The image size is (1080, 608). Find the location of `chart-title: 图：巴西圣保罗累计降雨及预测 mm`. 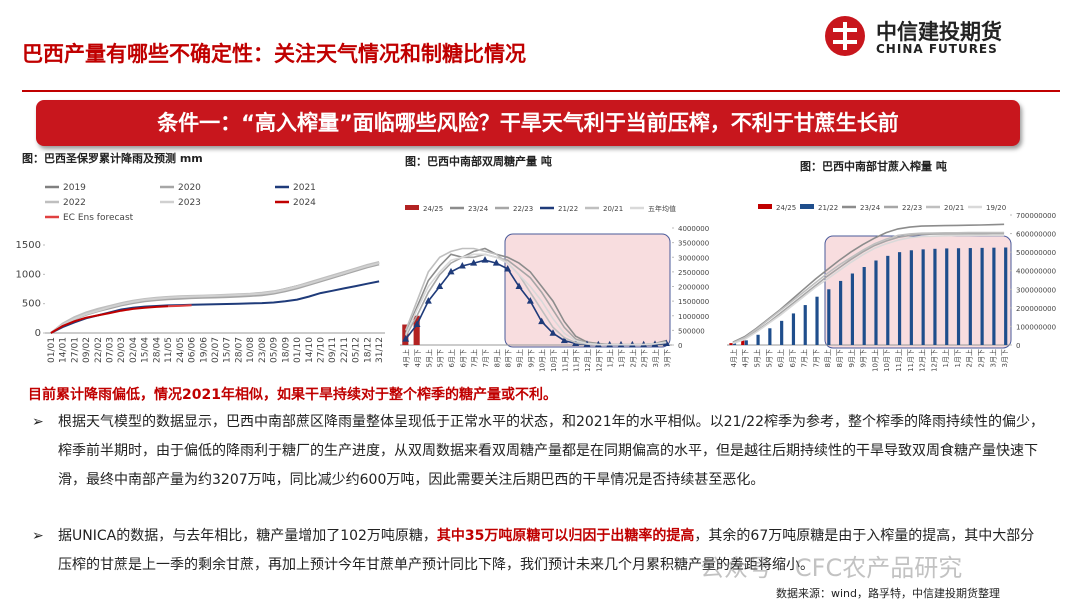

chart-title: 图：巴西圣保罗累计降雨及预测 mm is located at coordinates (112, 158).